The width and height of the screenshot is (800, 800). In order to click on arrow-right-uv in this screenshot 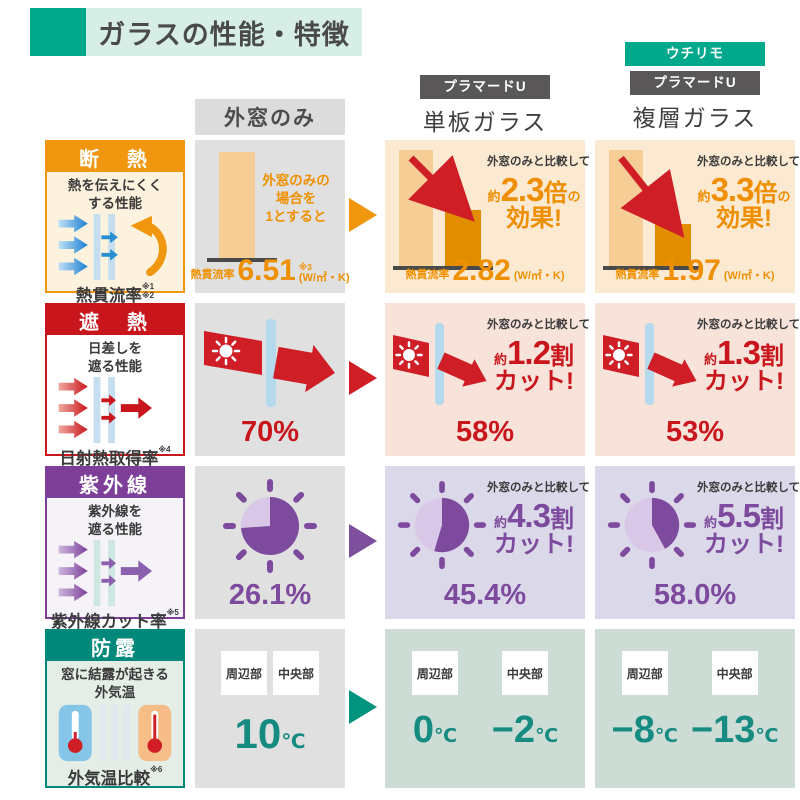, I will do `click(363, 541)`.